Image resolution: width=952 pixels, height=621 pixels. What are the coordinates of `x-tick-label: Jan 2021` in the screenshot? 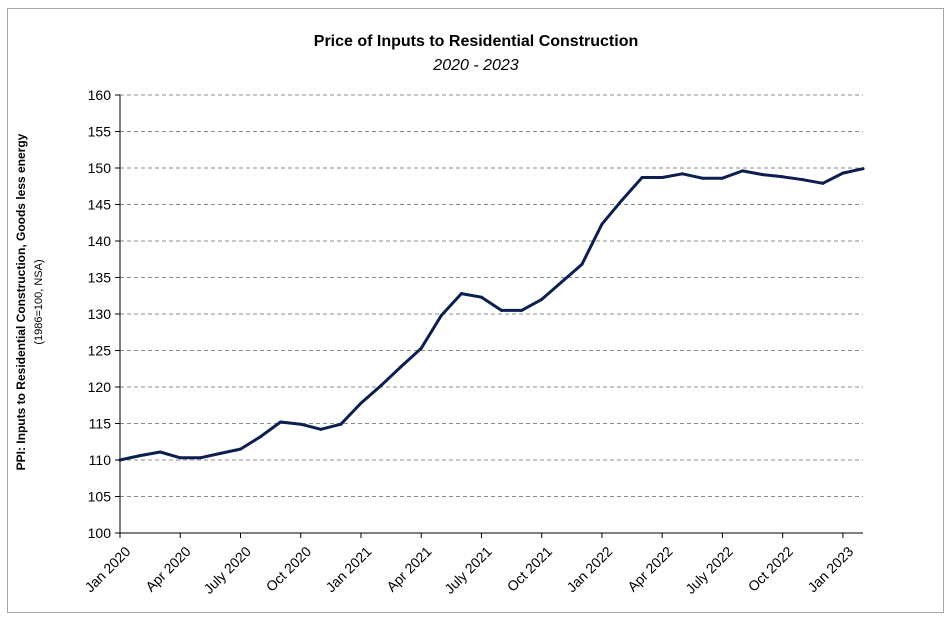 It's located at (348, 569).